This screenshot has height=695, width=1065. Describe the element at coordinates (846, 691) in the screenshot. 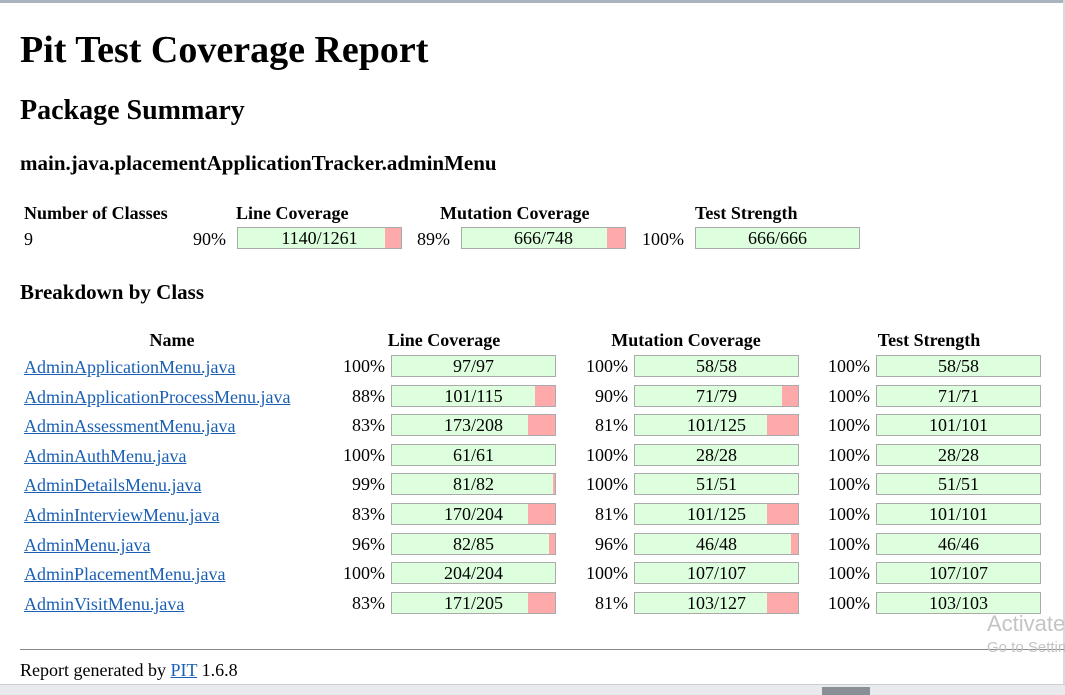

I see `scrollbar-thumb` at that location.